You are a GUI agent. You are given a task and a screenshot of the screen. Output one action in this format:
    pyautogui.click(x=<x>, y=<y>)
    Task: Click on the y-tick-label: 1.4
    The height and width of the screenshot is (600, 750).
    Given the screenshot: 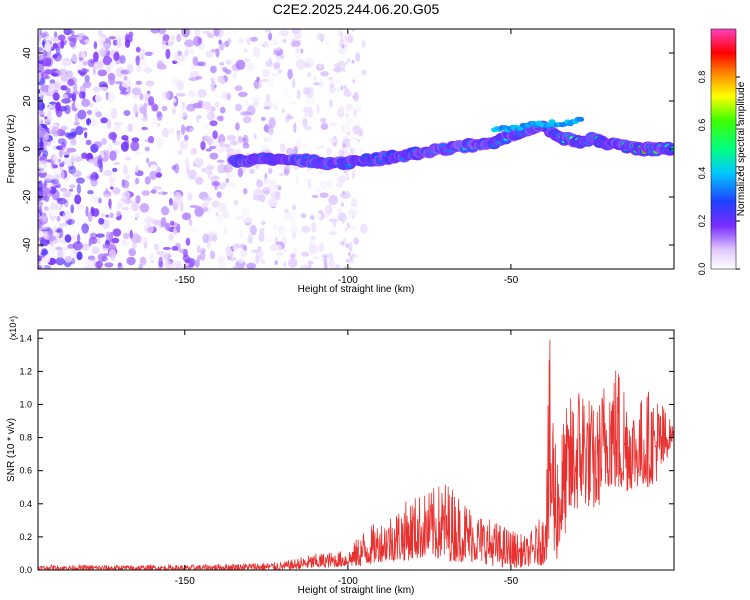 What is the action you would take?
    pyautogui.click(x=25, y=338)
    